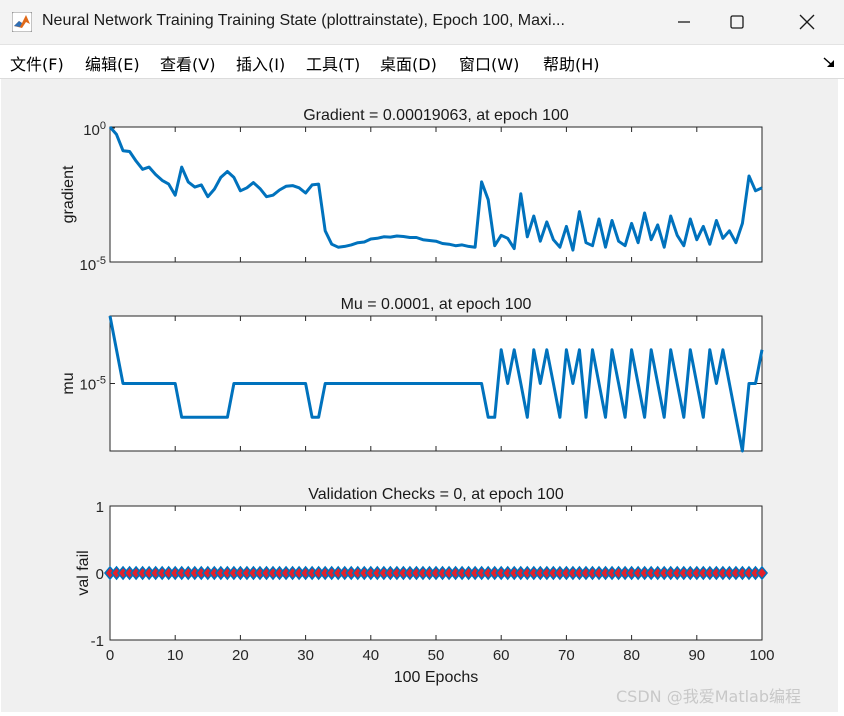 Image resolution: width=844 pixels, height=716 pixels. What do you see at coordinates (305, 655) in the screenshot?
I see `x-tick-label: 30` at bounding box center [305, 655].